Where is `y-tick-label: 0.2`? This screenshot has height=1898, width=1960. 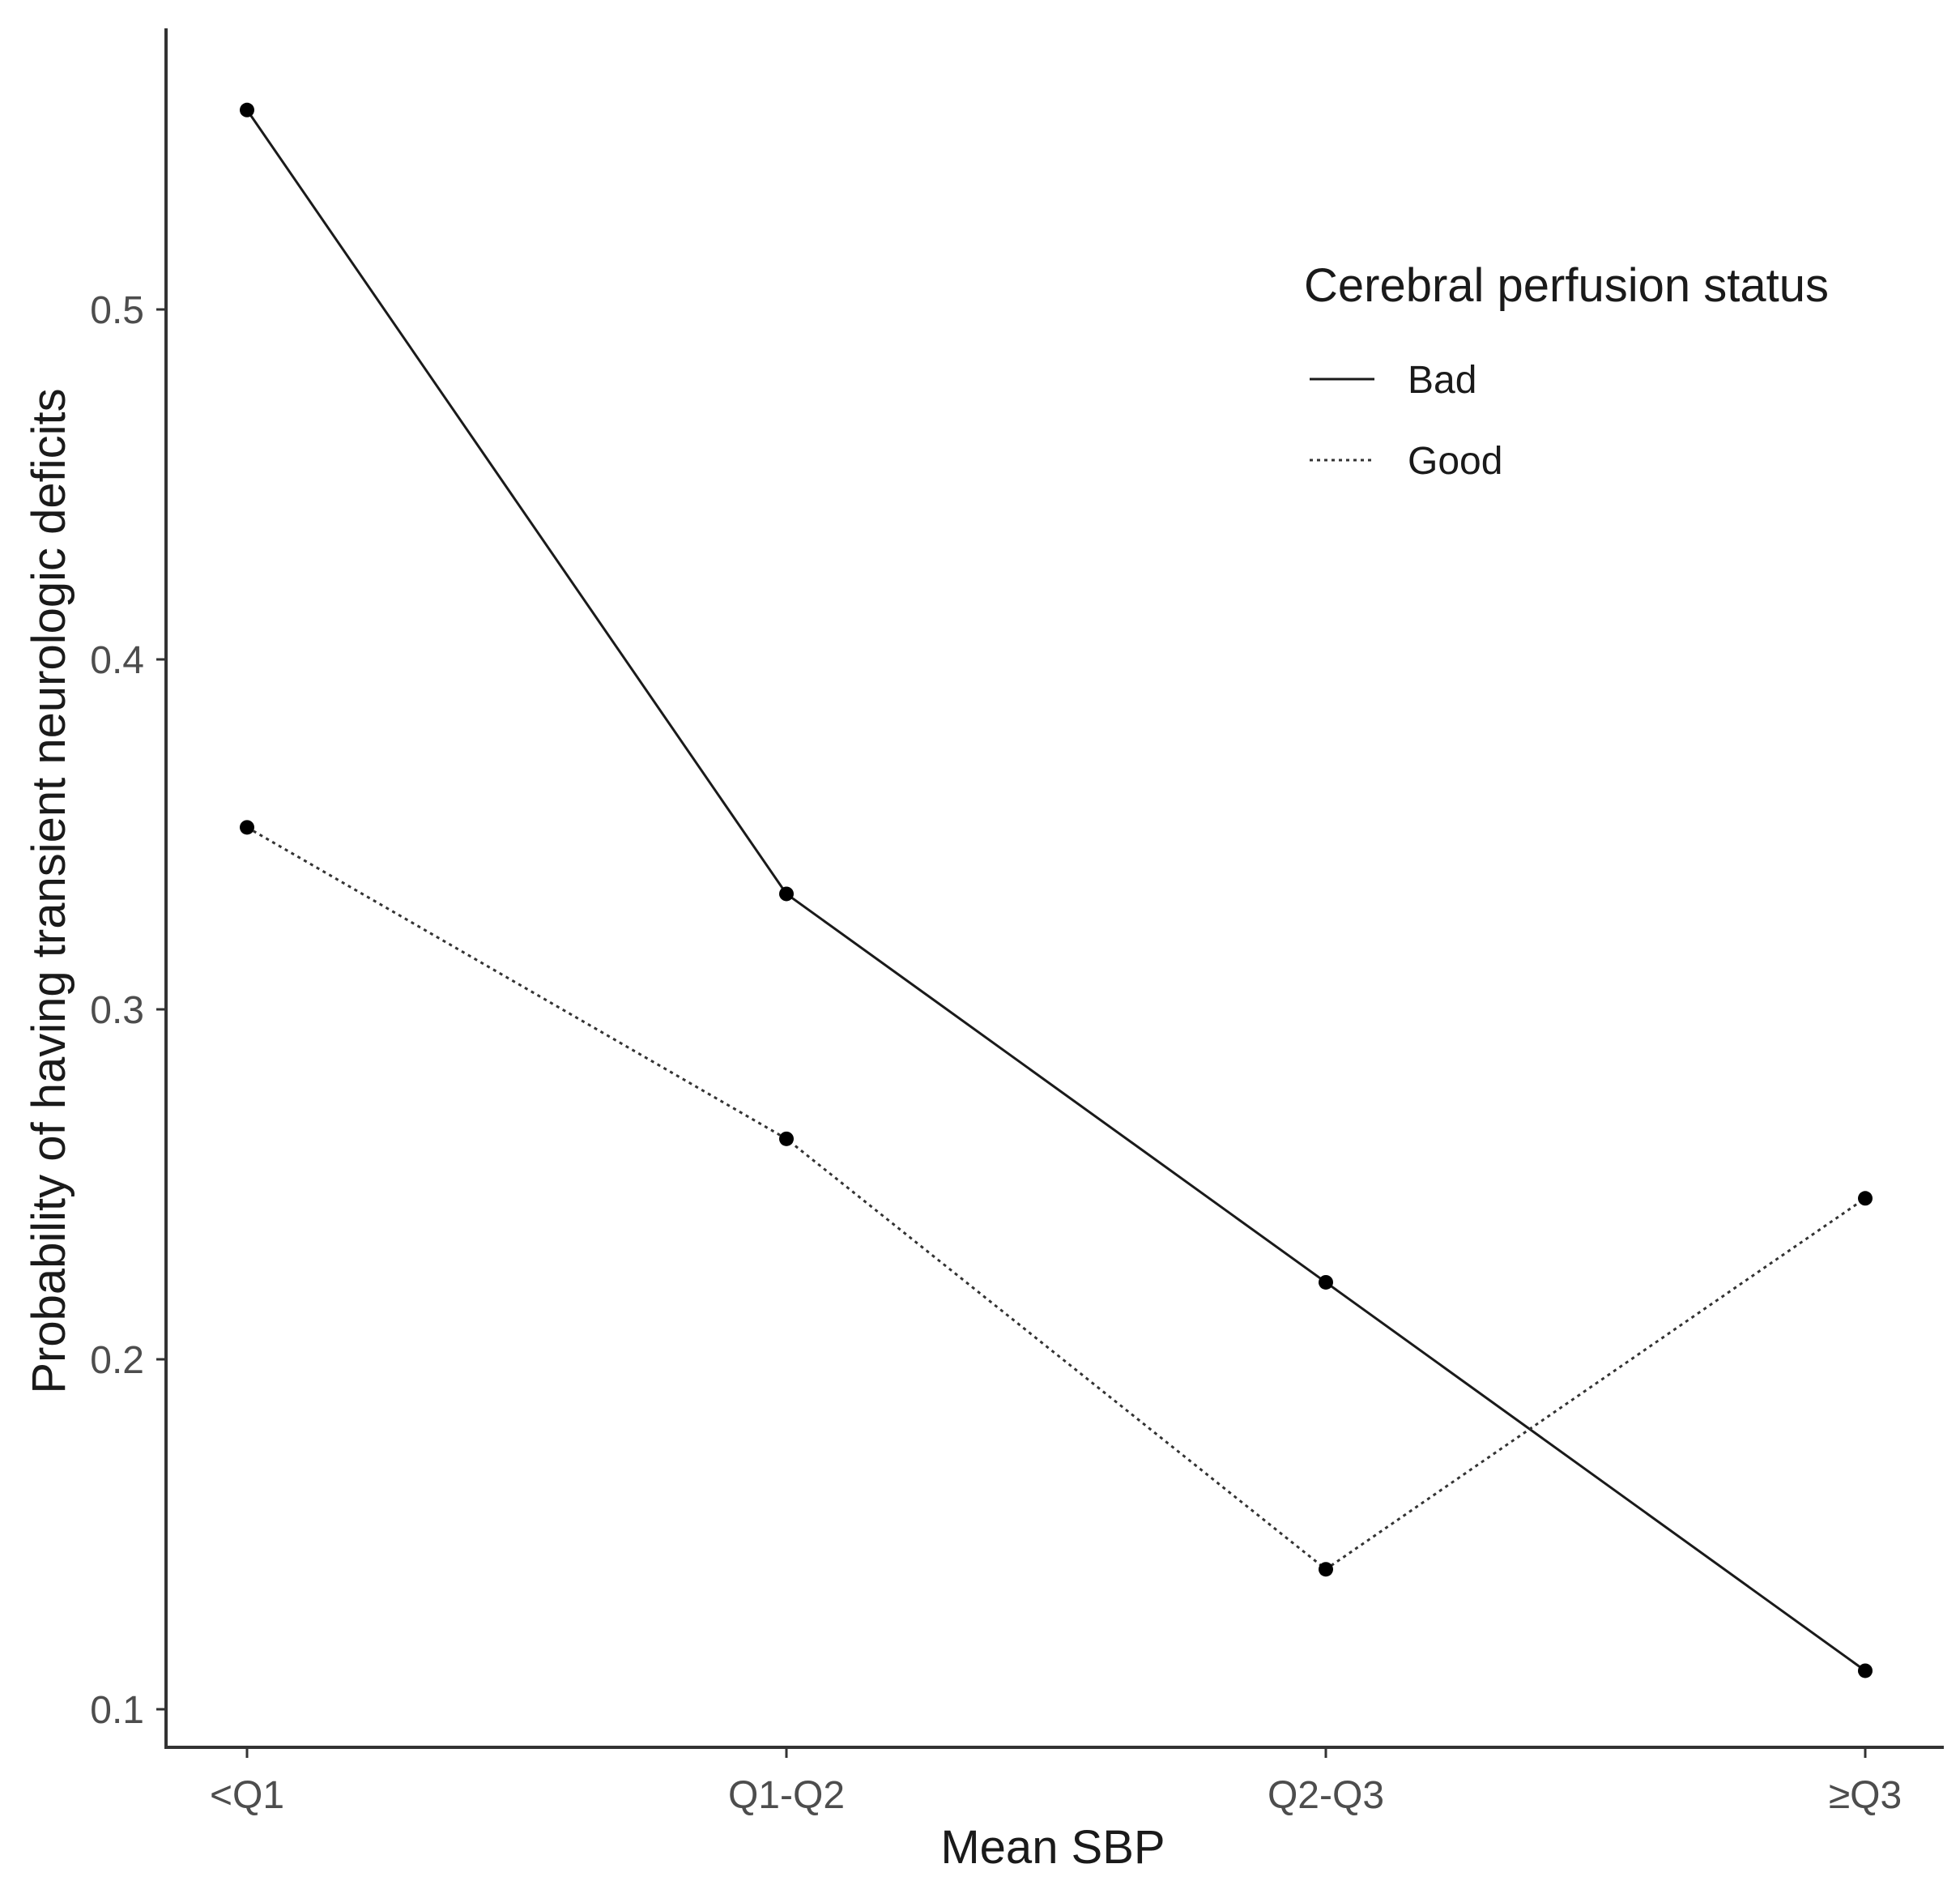 y-tick-label: 0.2 is located at coordinates (117, 1360).